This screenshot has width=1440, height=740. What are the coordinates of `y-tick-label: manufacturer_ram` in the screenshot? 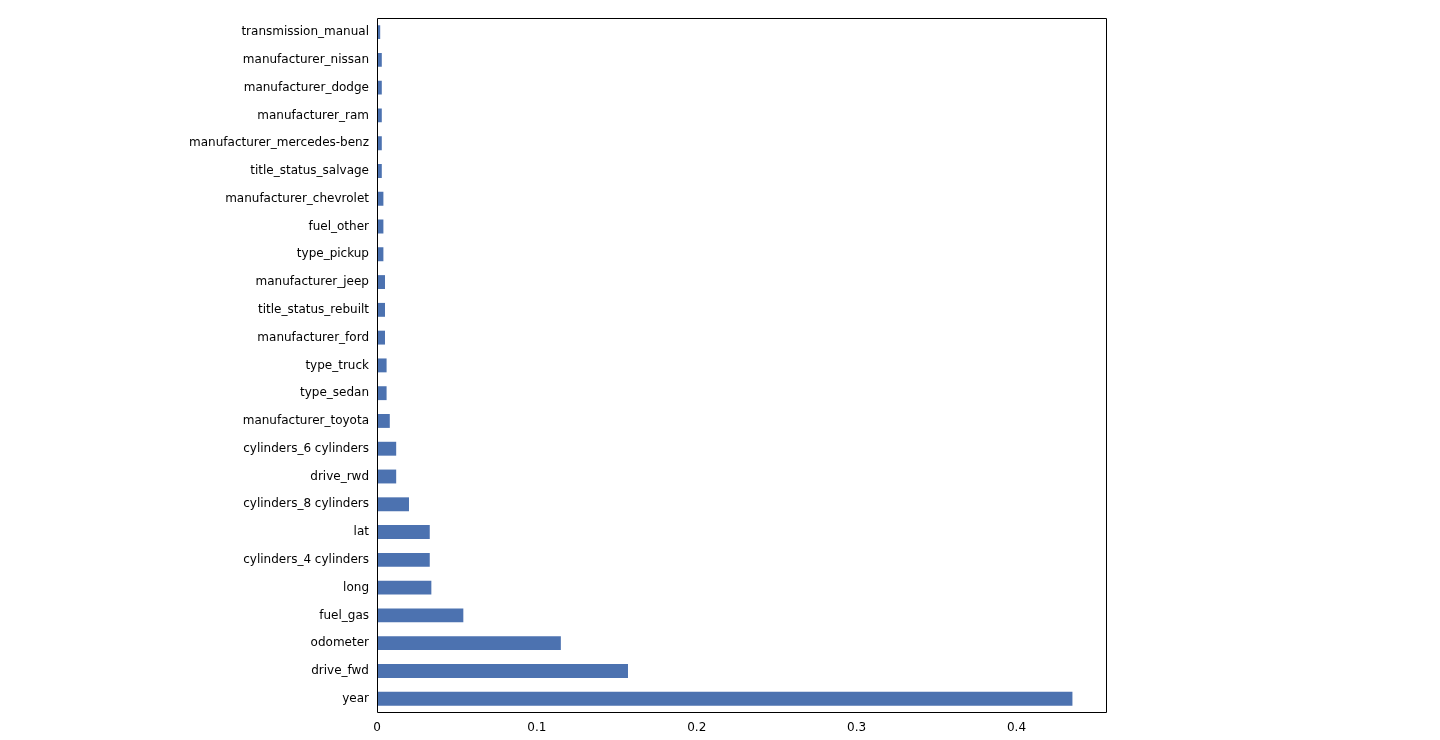 It's located at (313, 114).